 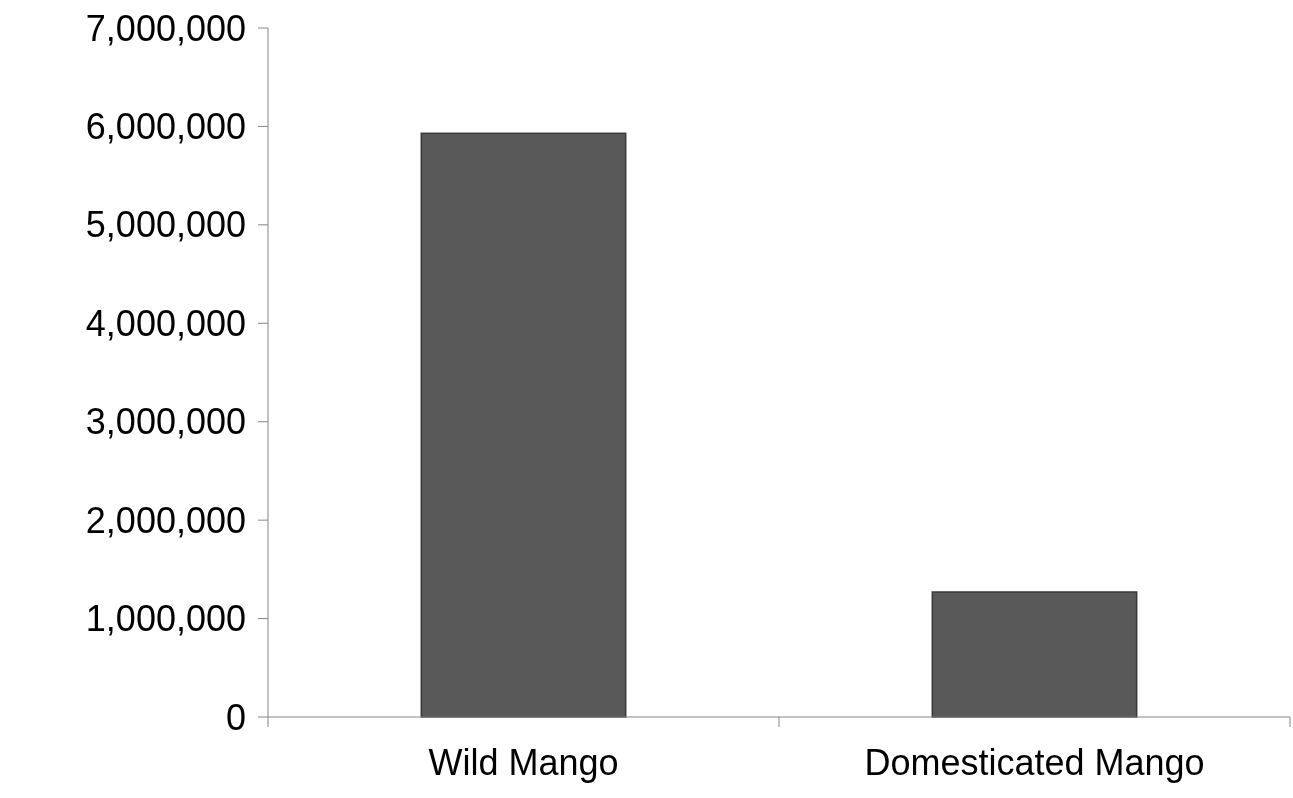 What do you see at coordinates (165, 619) in the screenshot?
I see `y-tick-label: 1,000,000` at bounding box center [165, 619].